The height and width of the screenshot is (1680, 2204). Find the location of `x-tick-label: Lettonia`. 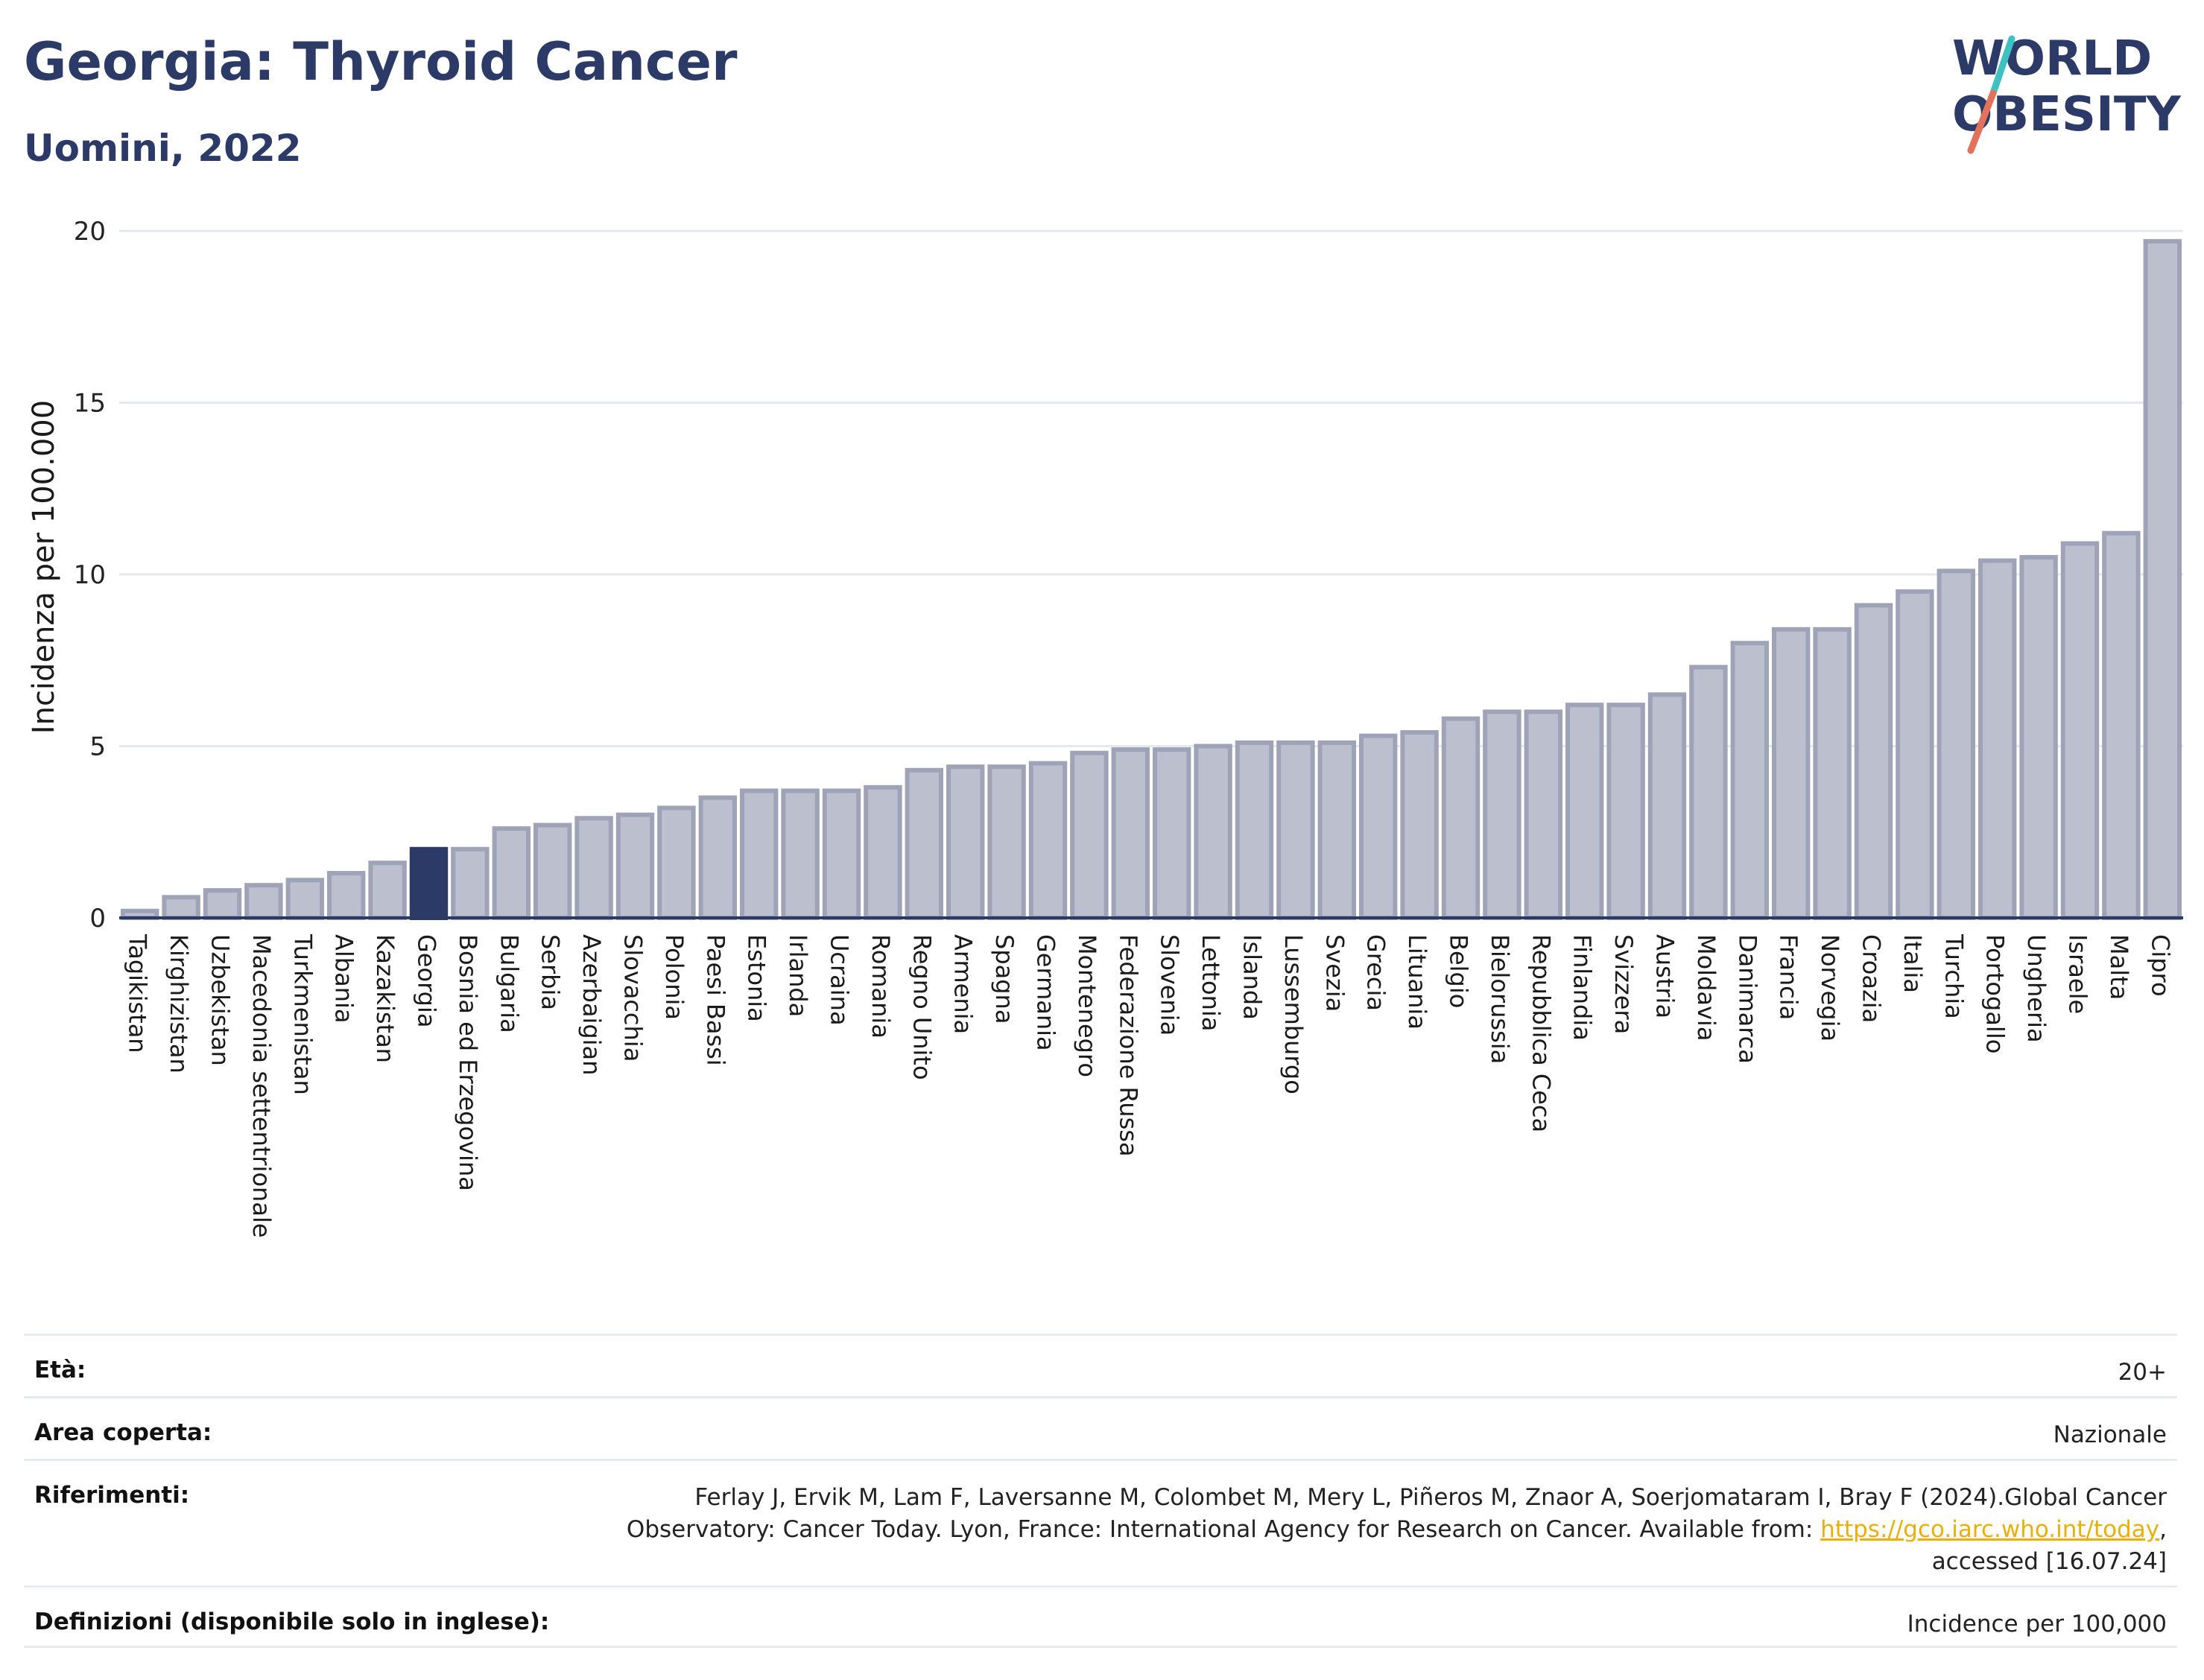

x-tick-label: Lettonia is located at coordinates (1211, 982).